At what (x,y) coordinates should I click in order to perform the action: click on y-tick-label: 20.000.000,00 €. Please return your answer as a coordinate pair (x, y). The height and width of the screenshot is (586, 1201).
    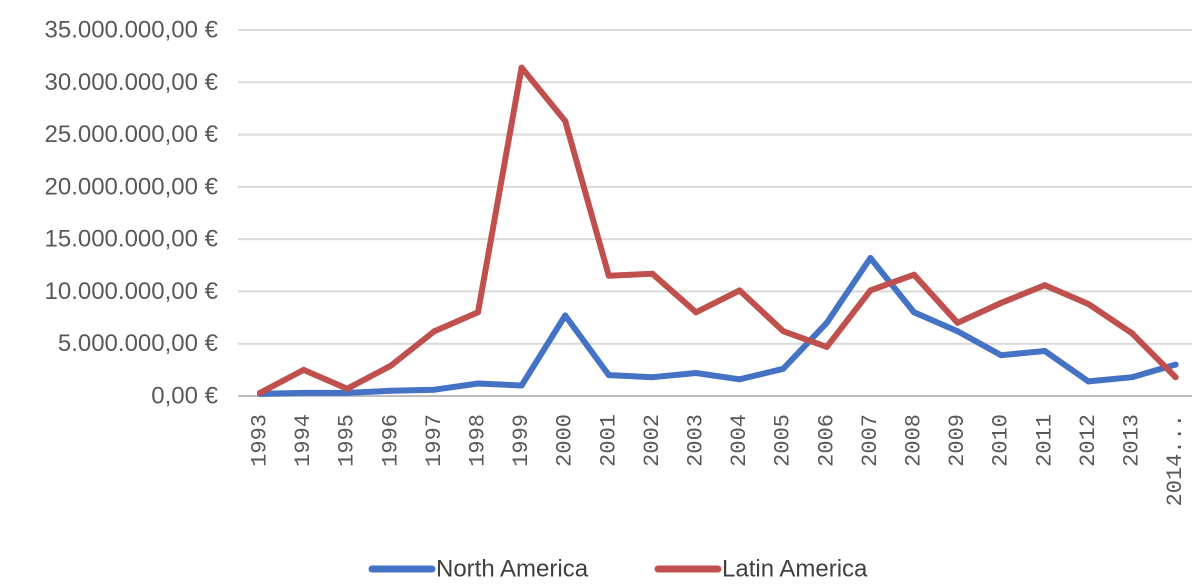
    Looking at the image, I should click on (132, 186).